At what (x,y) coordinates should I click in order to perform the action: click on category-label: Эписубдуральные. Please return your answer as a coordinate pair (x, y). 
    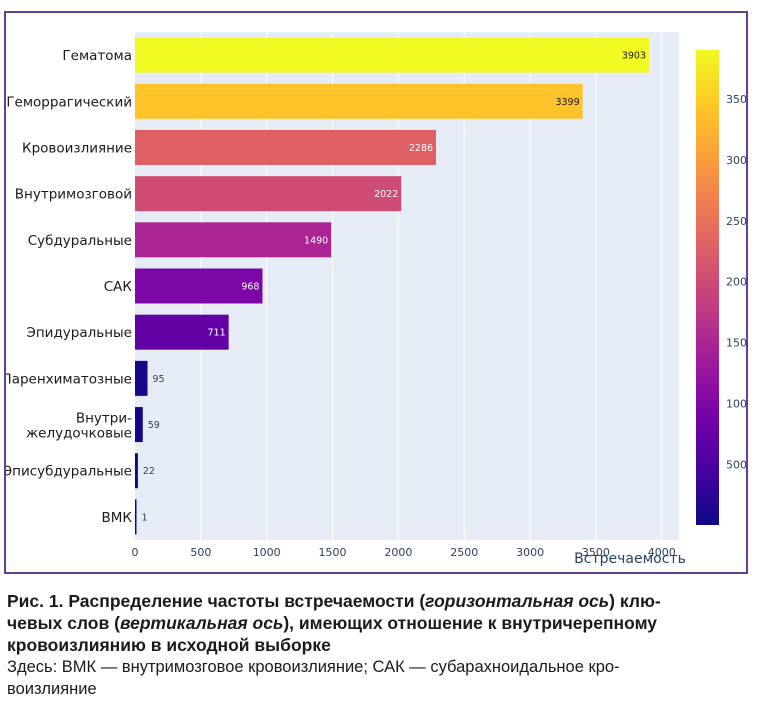
    Looking at the image, I should click on (69, 472).